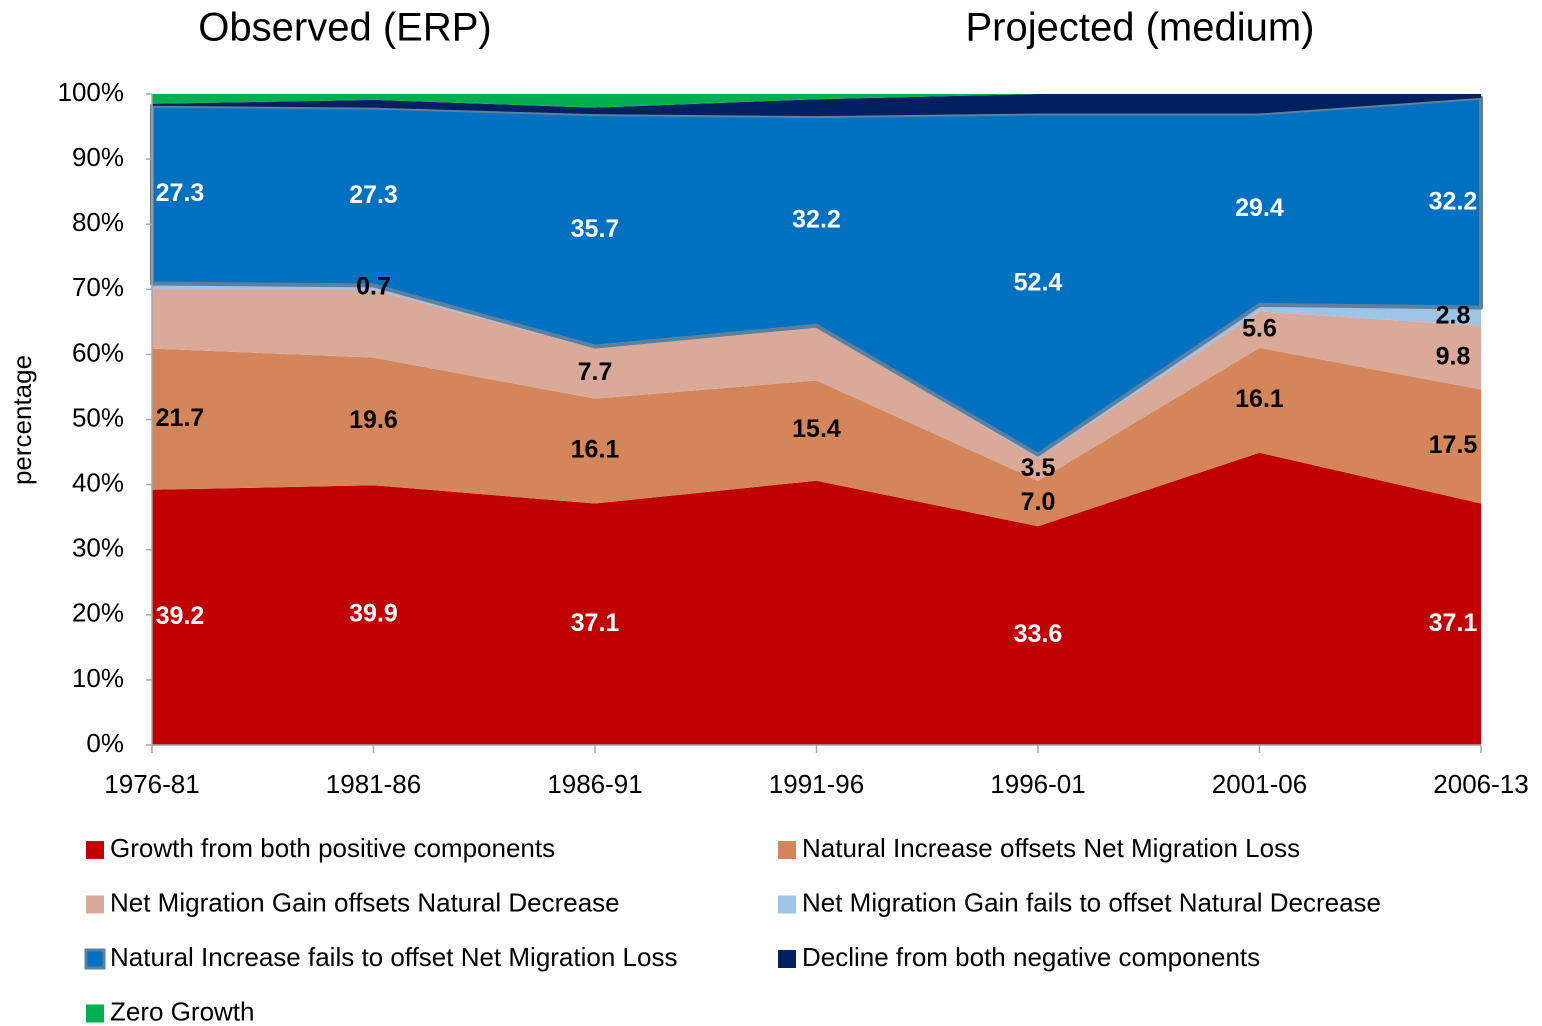  I want to click on value-label: 15.4, so click(816, 429).